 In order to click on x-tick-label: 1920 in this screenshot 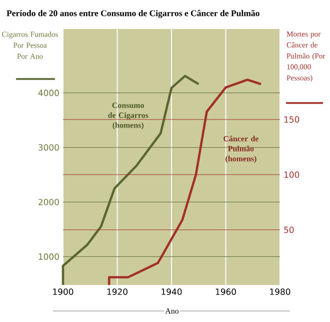, I will do `click(117, 291)`.